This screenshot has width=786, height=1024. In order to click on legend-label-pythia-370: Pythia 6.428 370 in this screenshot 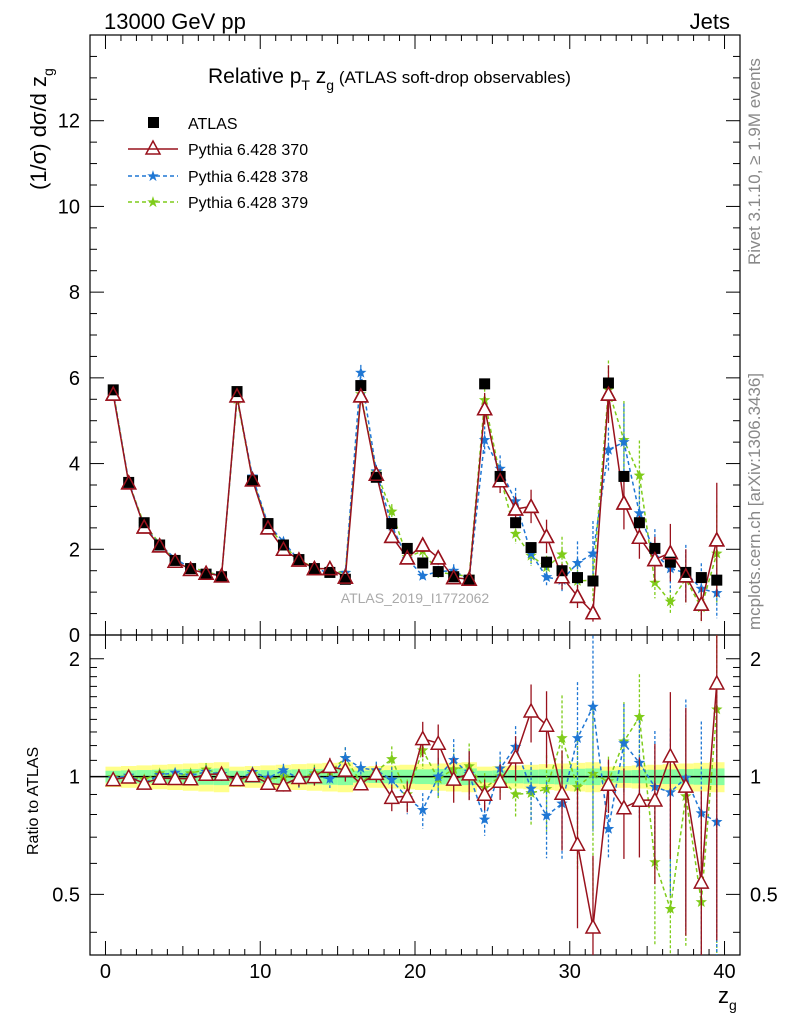, I will do `click(248, 150)`.